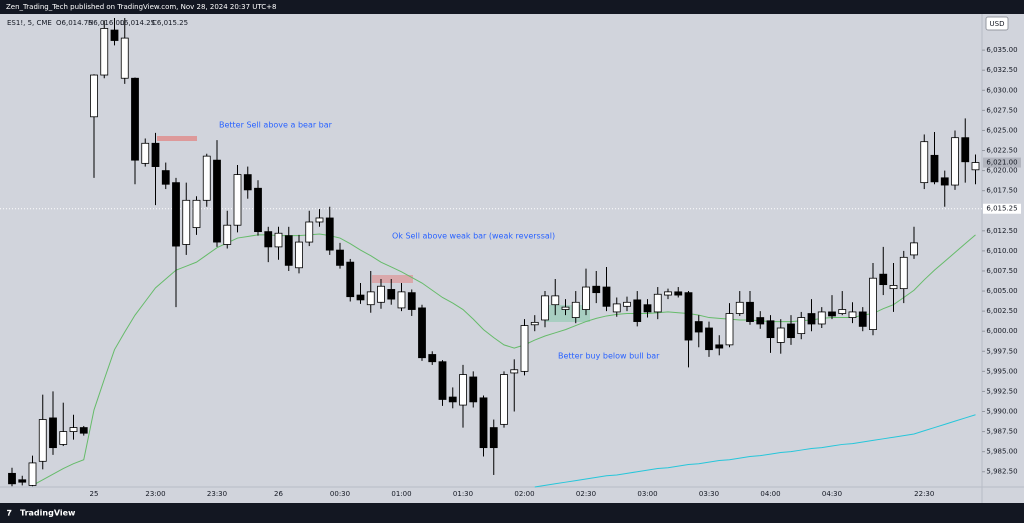  I want to click on top-bar, so click(512, 7).